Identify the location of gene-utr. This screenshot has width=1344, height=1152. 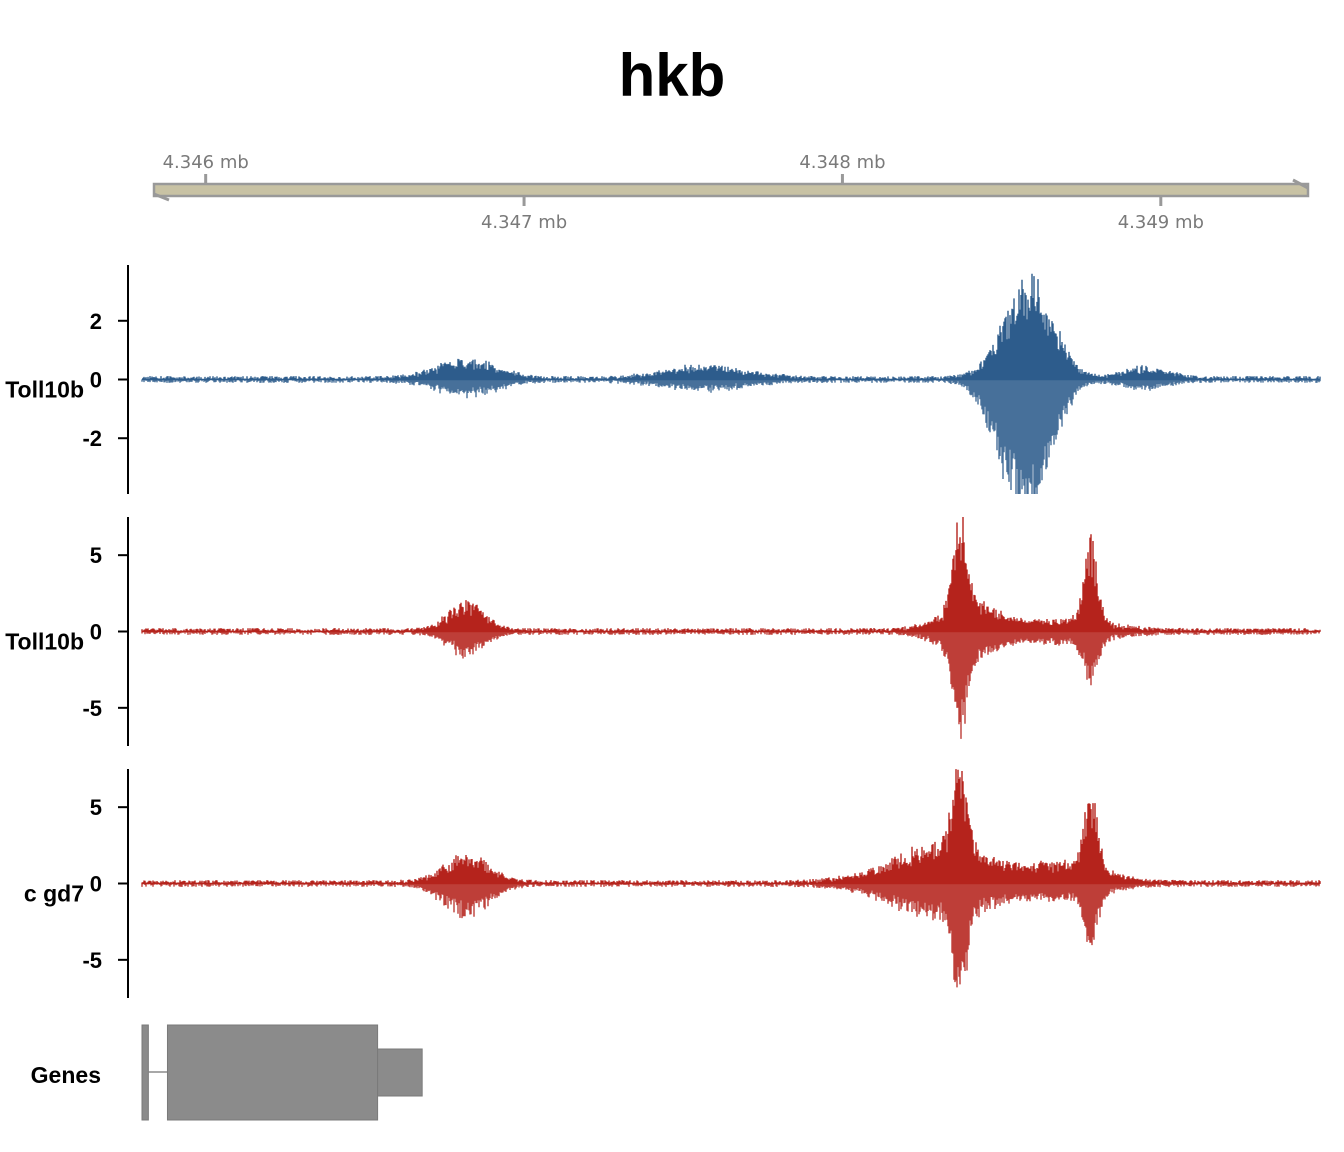
(400, 1072).